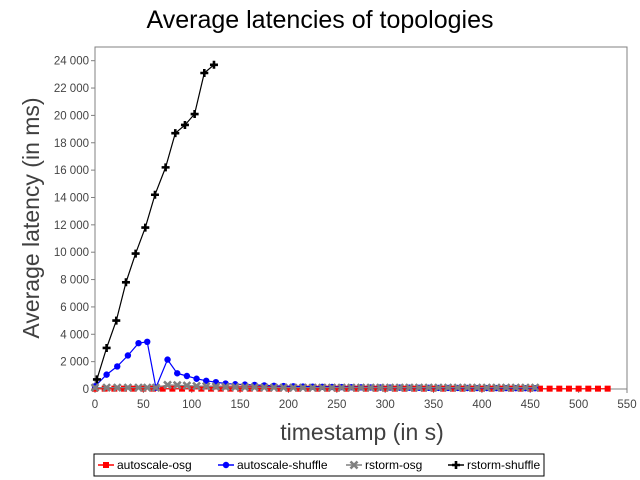 This screenshot has width=640, height=480. What do you see at coordinates (71, 198) in the screenshot?
I see `y-tick-label: 14 000` at bounding box center [71, 198].